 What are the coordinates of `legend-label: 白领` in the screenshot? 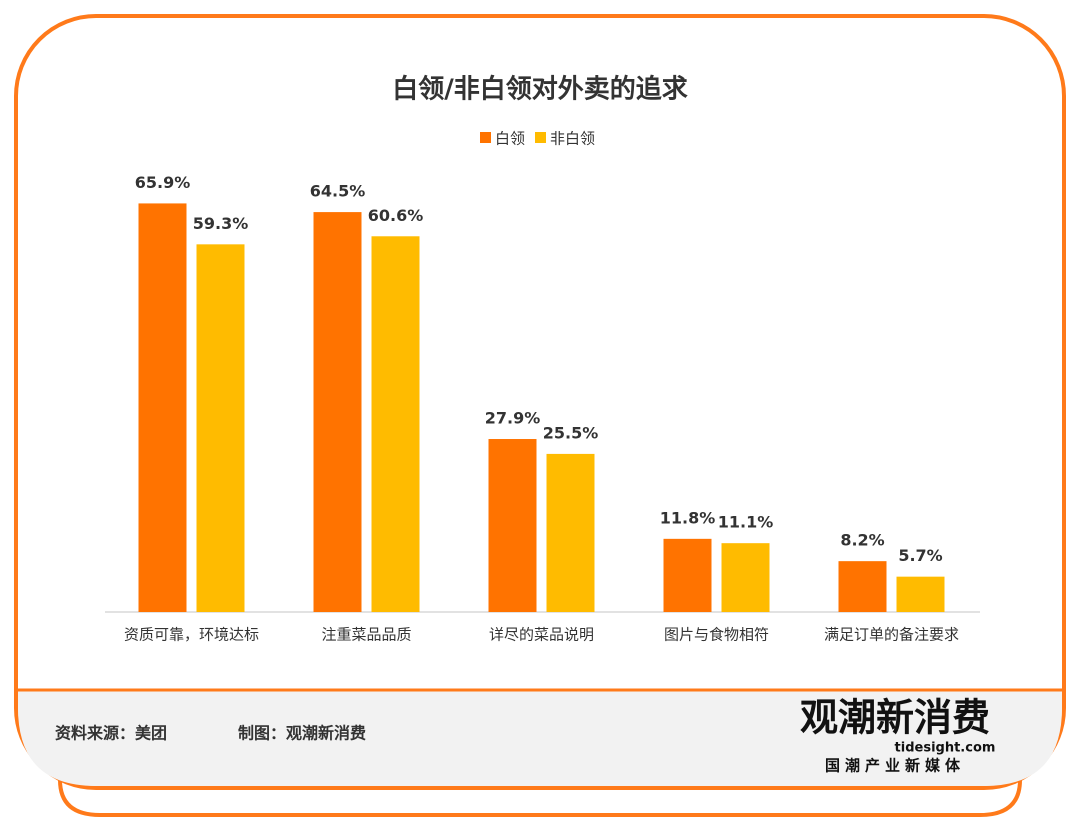 It's located at (510, 139).